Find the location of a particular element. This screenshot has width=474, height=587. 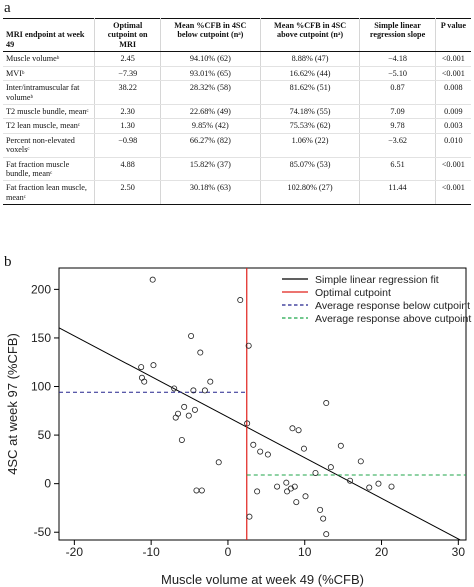

x-tick-label: 20 is located at coordinates (382, 552).